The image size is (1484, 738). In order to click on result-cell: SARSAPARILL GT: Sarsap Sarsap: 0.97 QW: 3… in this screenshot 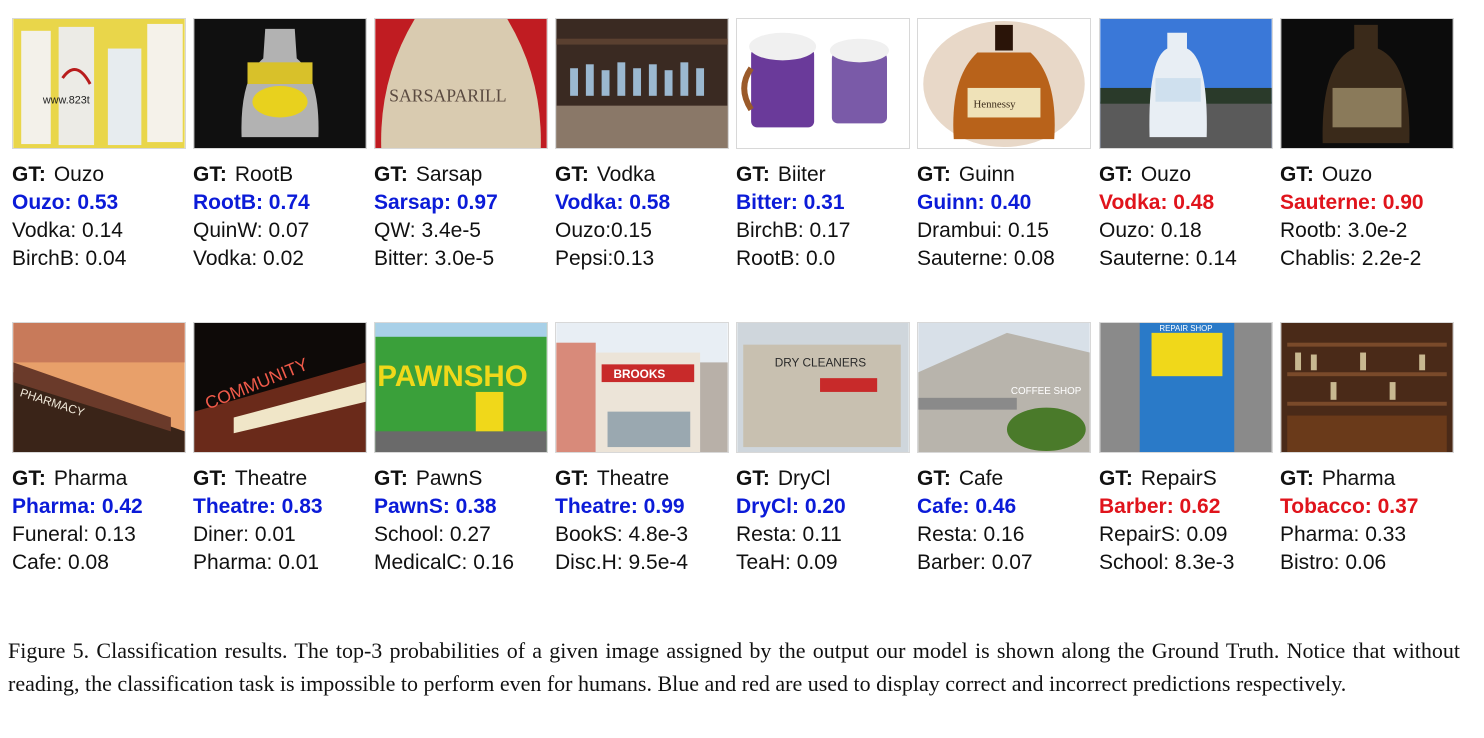, I will do `click(462, 145)`.